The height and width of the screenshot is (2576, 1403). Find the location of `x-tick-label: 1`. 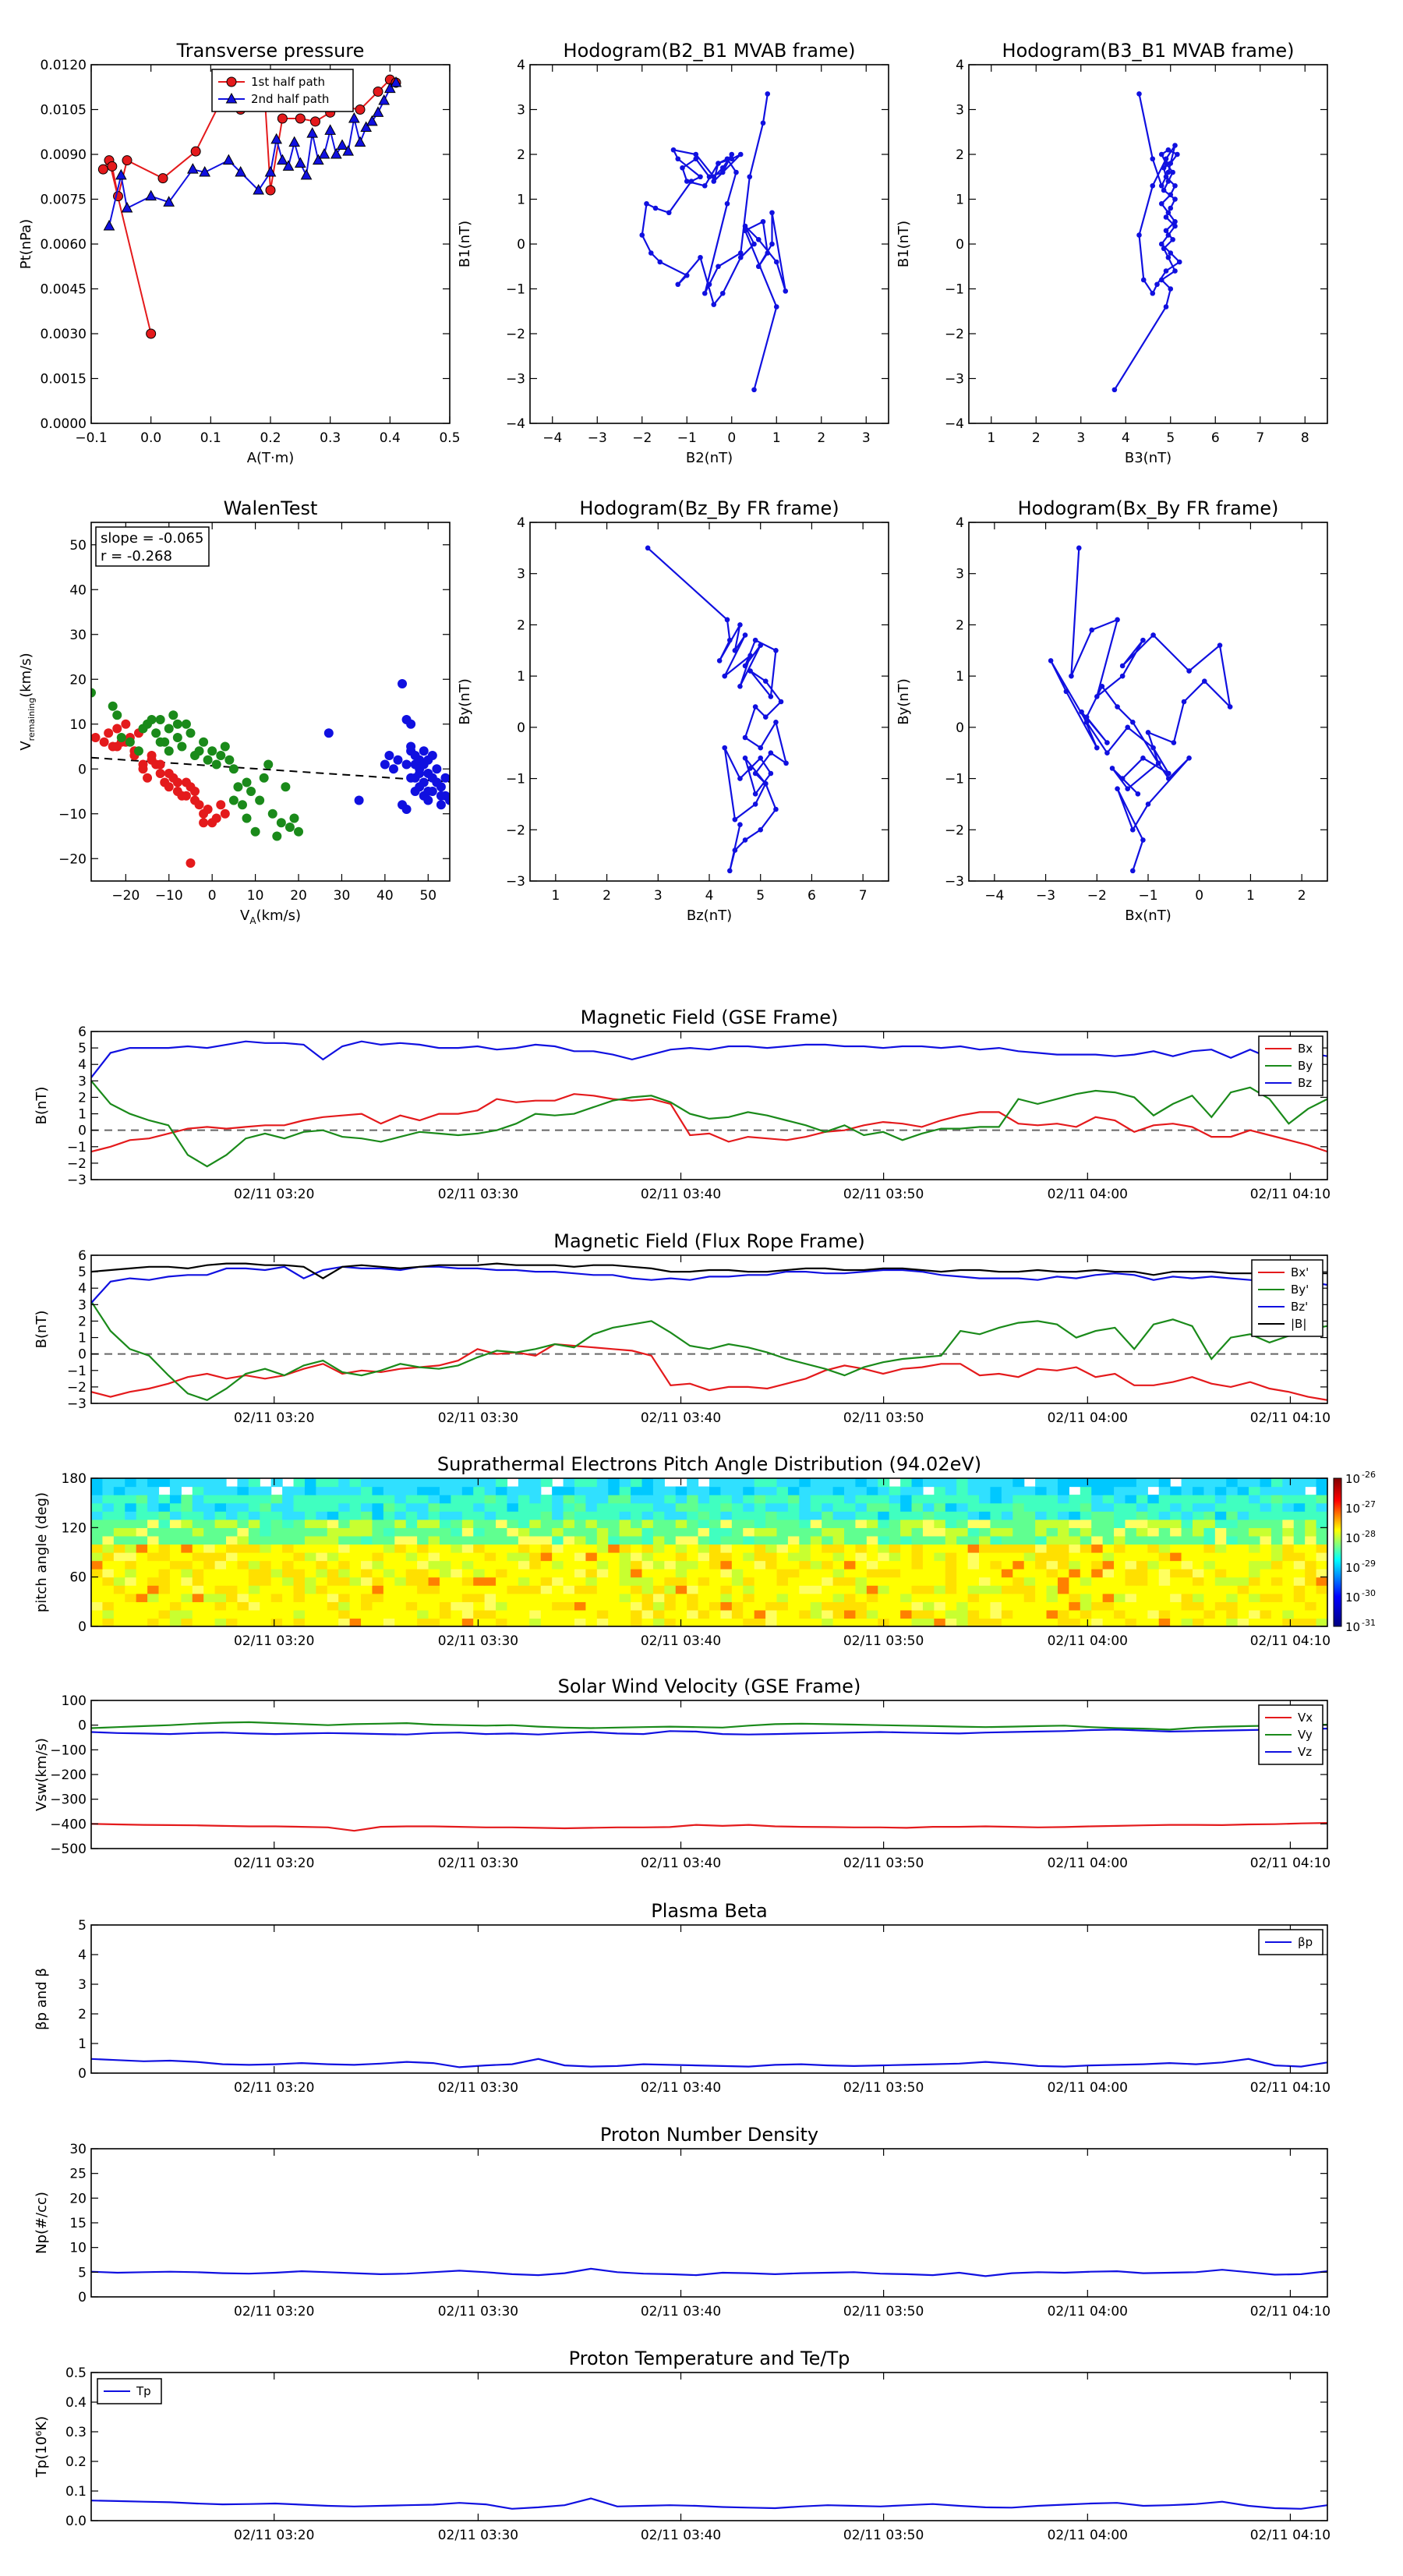

x-tick-label: 1 is located at coordinates (991, 438).